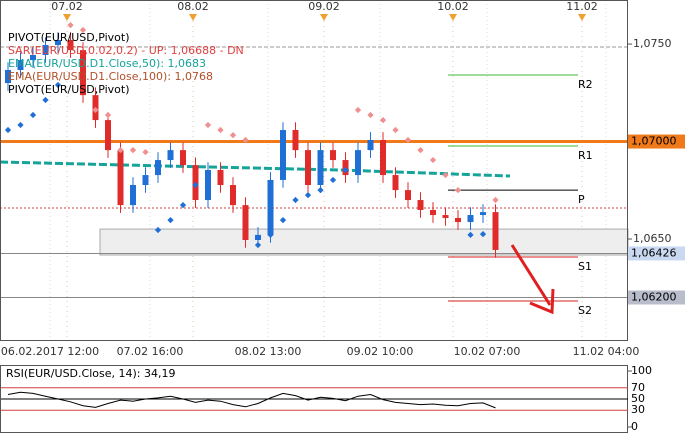 Image resolution: width=685 pixels, height=433 pixels. Describe the element at coordinates (255, 169) in the screenshot. I see `ema-line` at that location.